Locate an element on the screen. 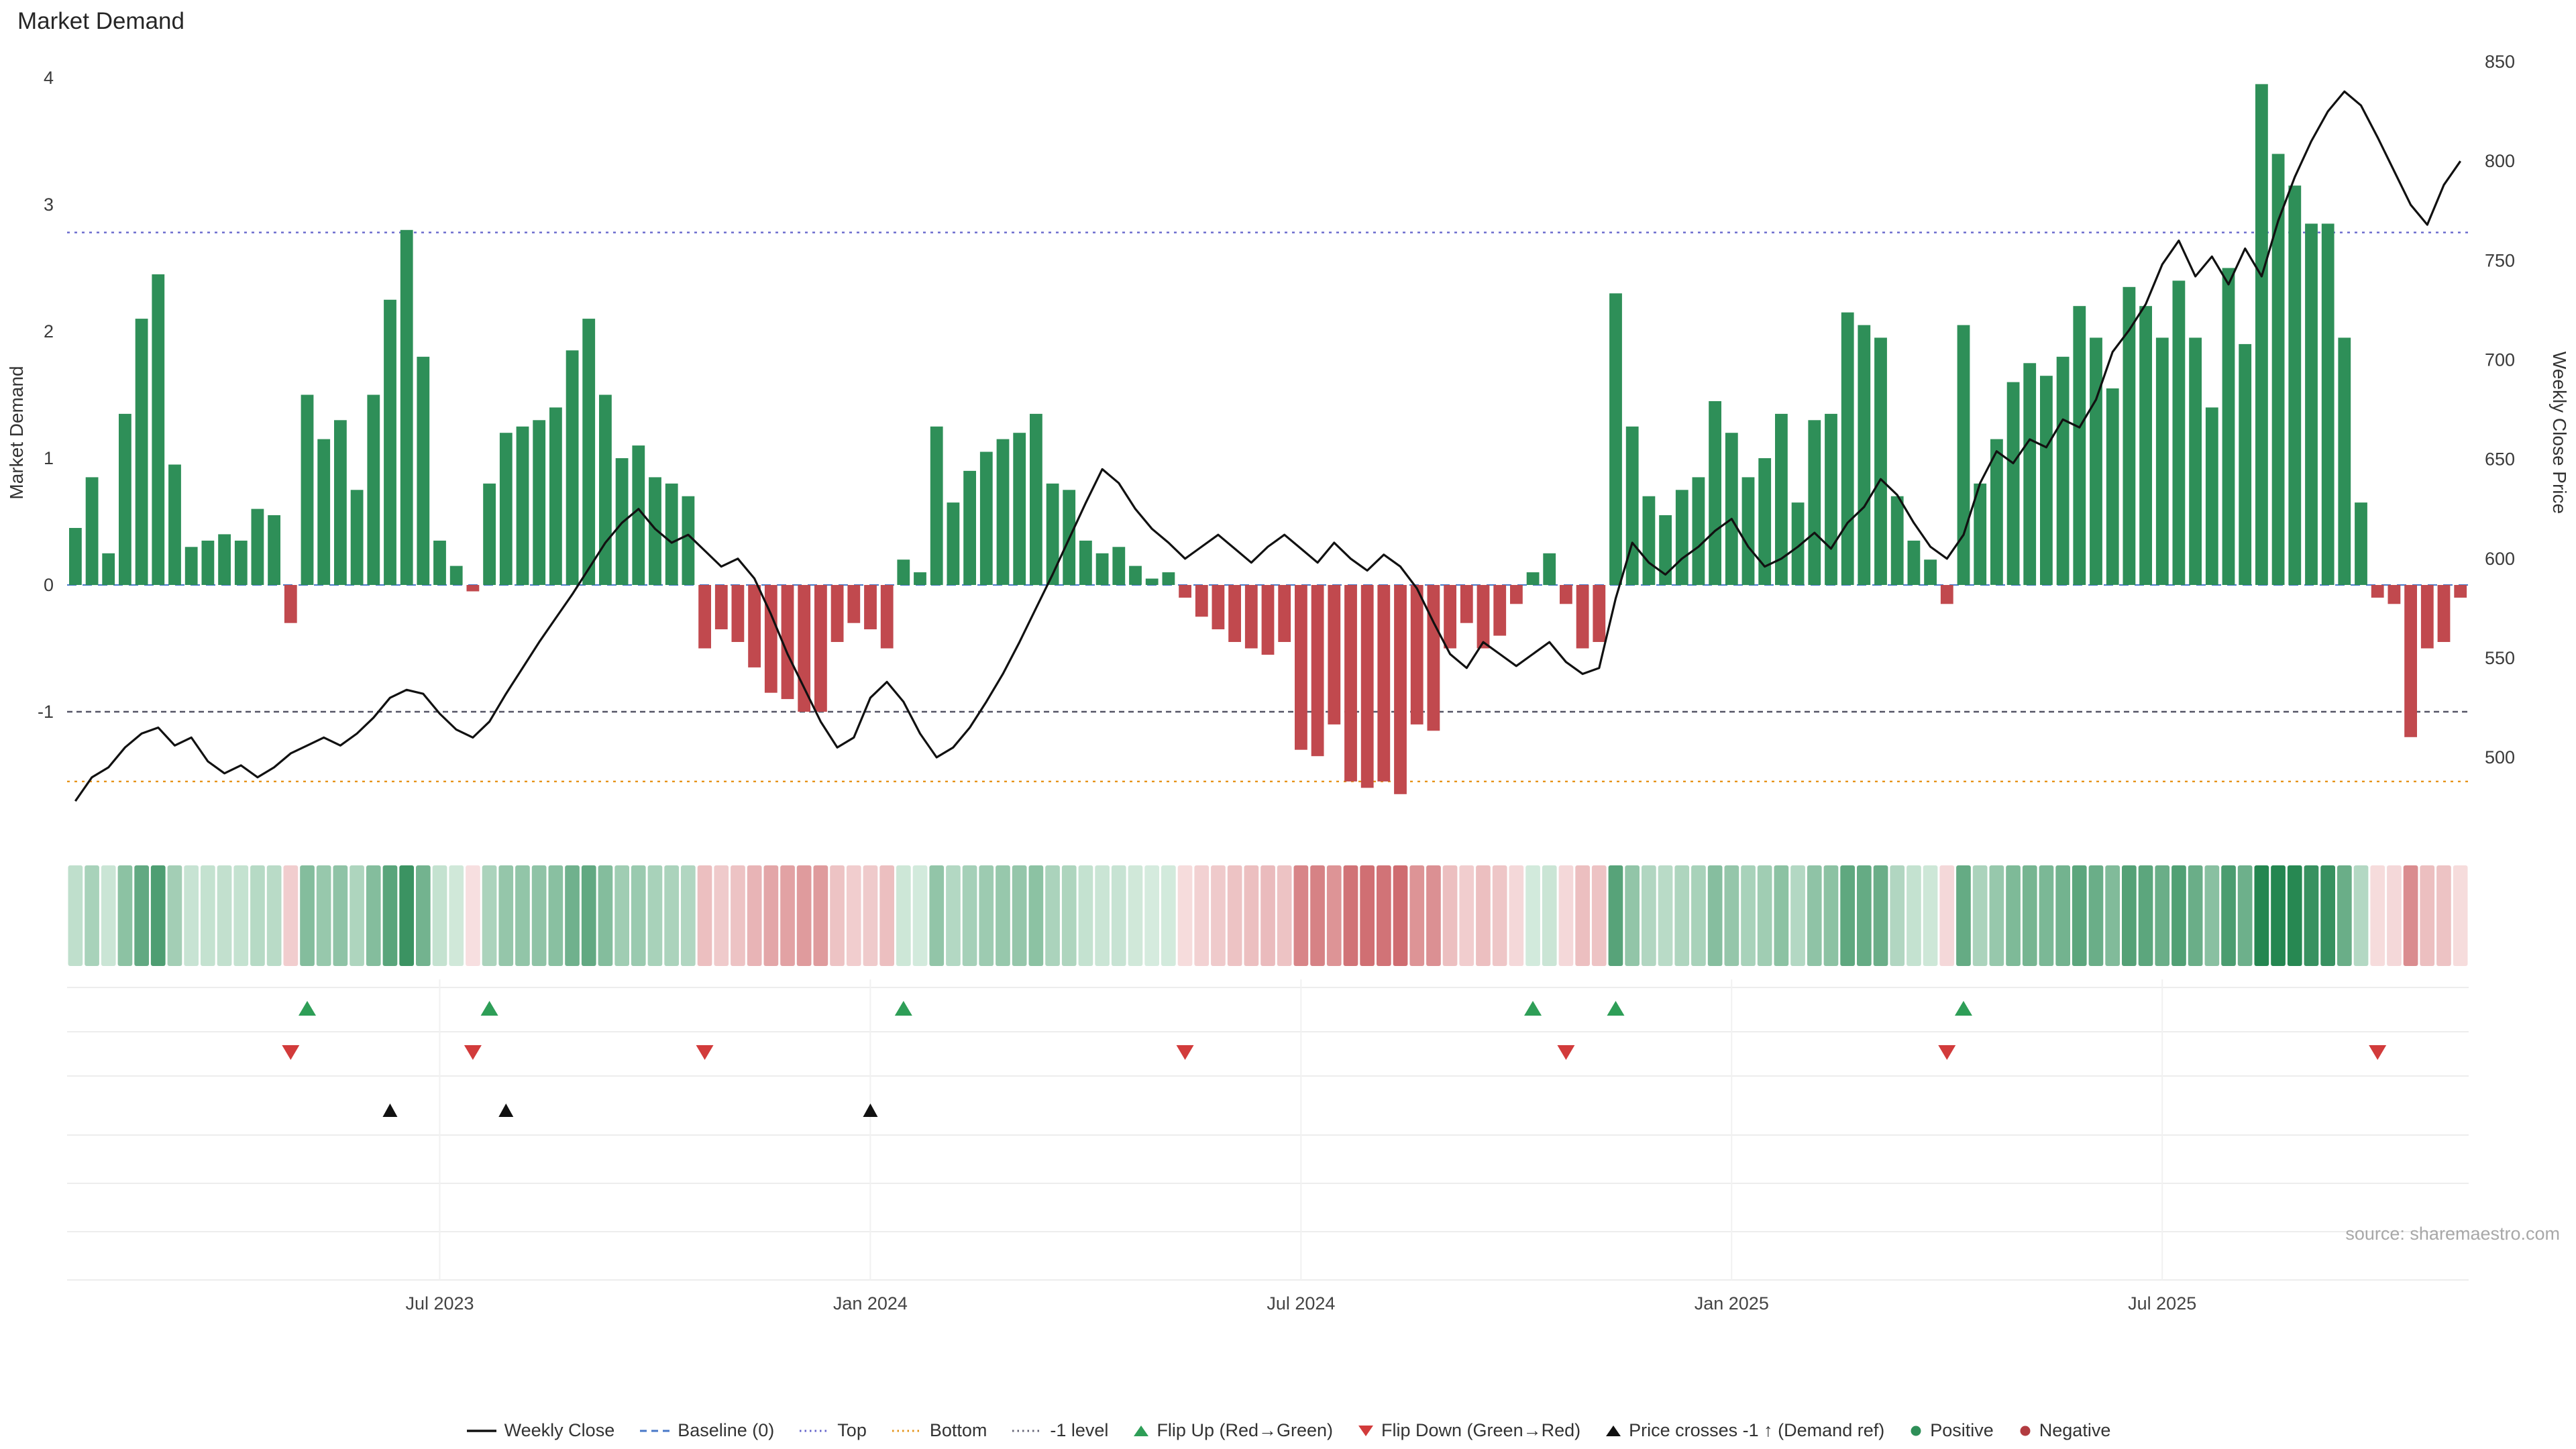 This screenshot has width=2576, height=1449. right-axis-tick: 650 is located at coordinates (2500, 459).